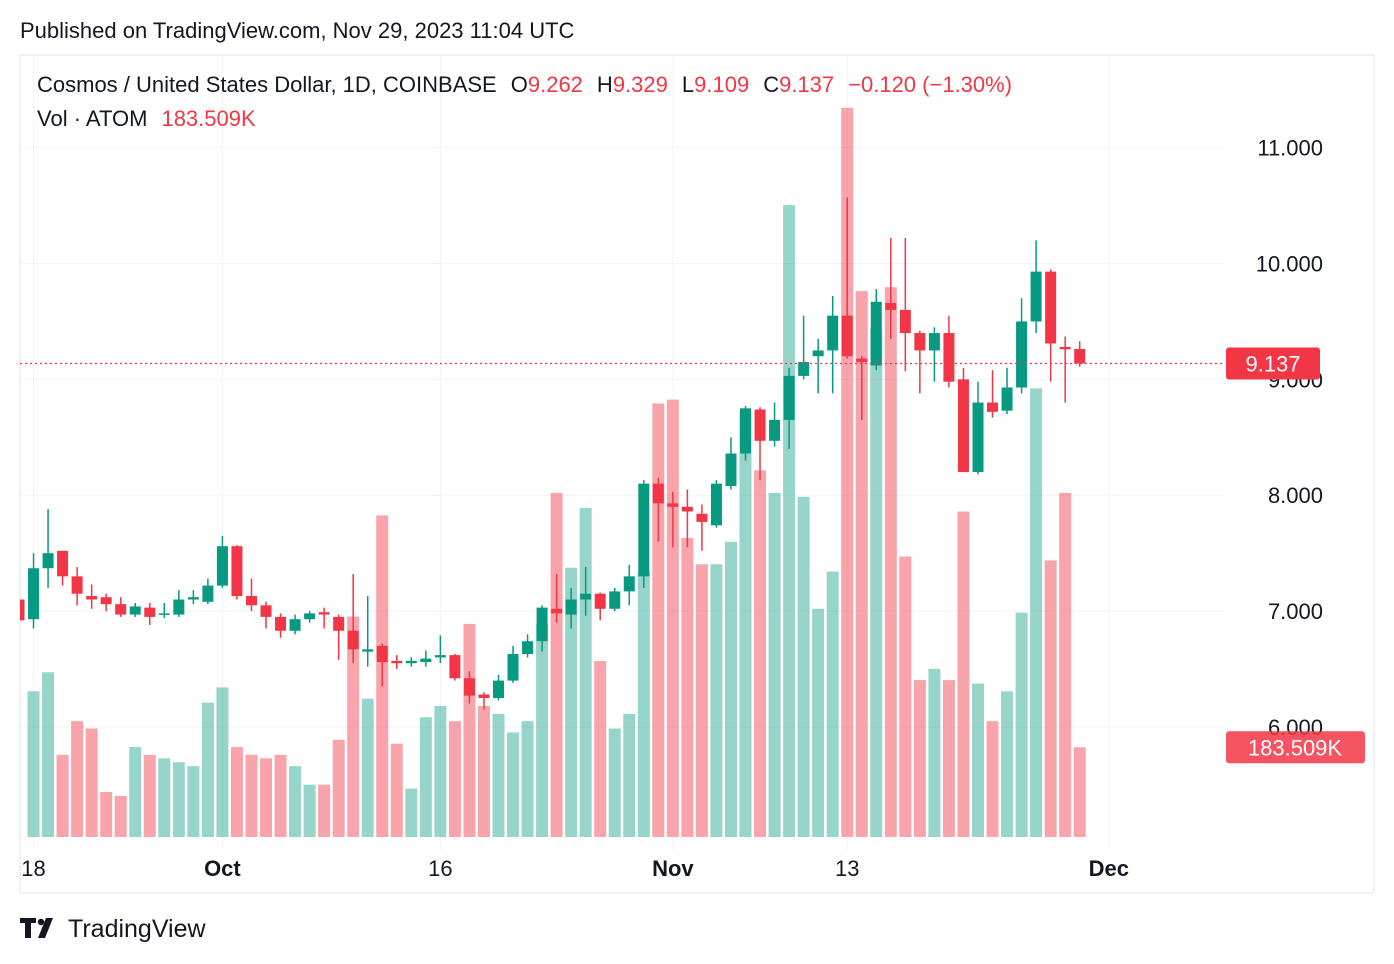  Describe the element at coordinates (1109, 868) in the screenshot. I see `x-tick-label: Dec` at that location.